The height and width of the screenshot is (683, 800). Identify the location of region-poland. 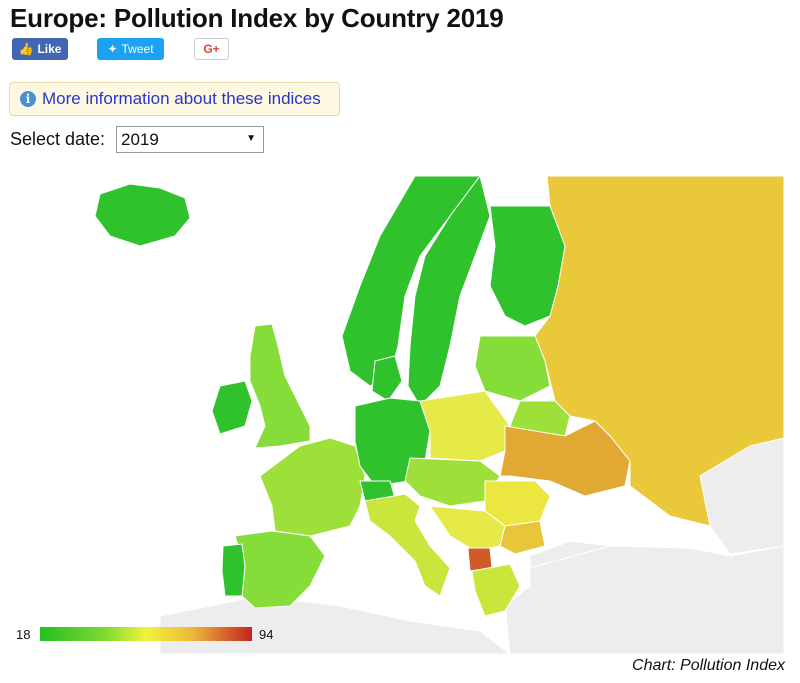
(465, 426).